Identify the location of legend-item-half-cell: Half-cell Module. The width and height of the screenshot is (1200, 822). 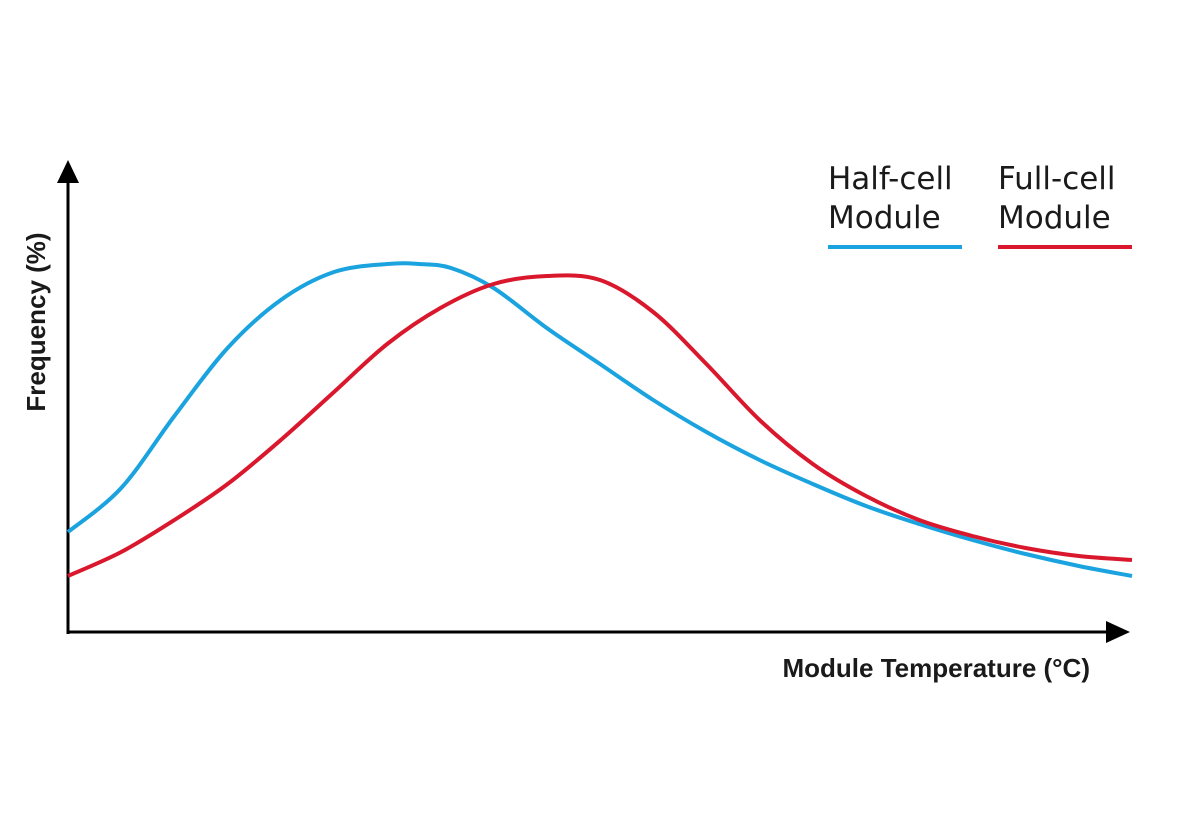
(895, 205).